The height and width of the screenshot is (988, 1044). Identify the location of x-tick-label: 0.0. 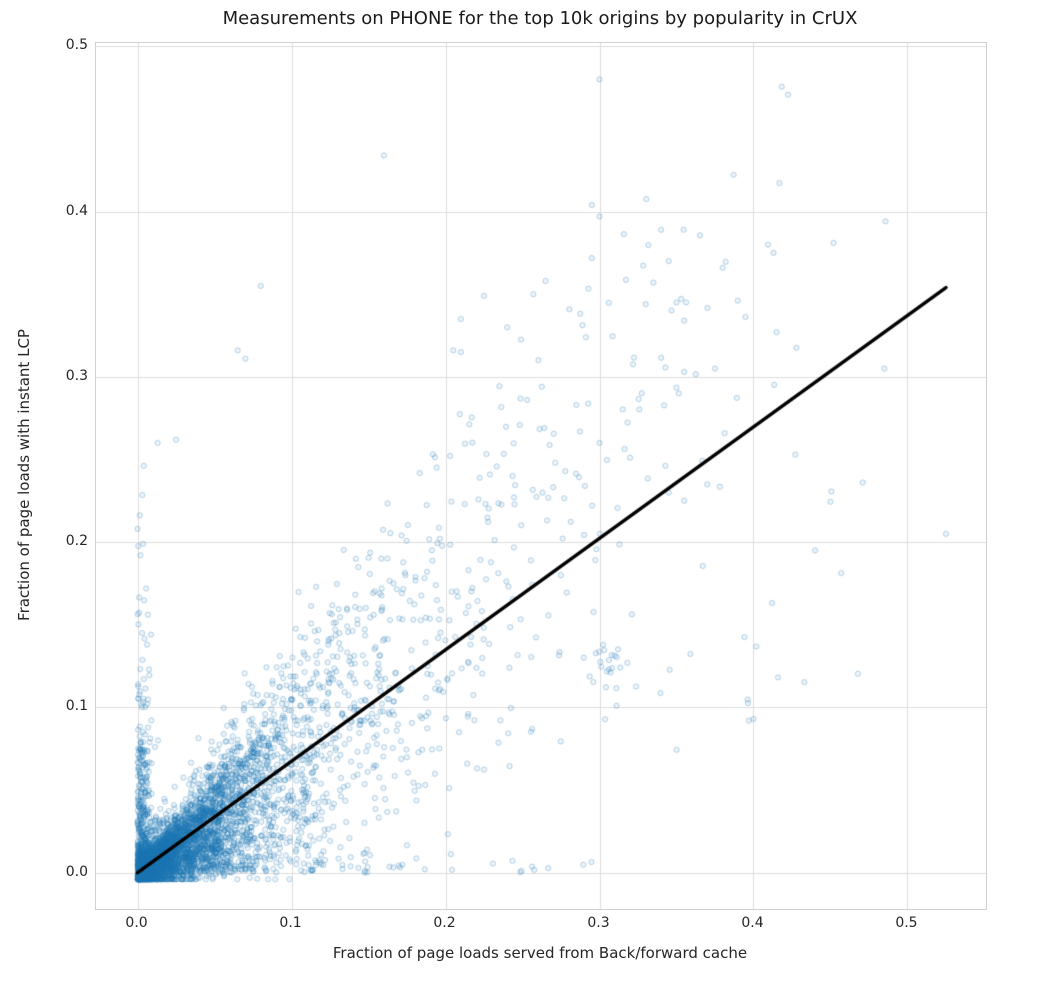
(136, 923).